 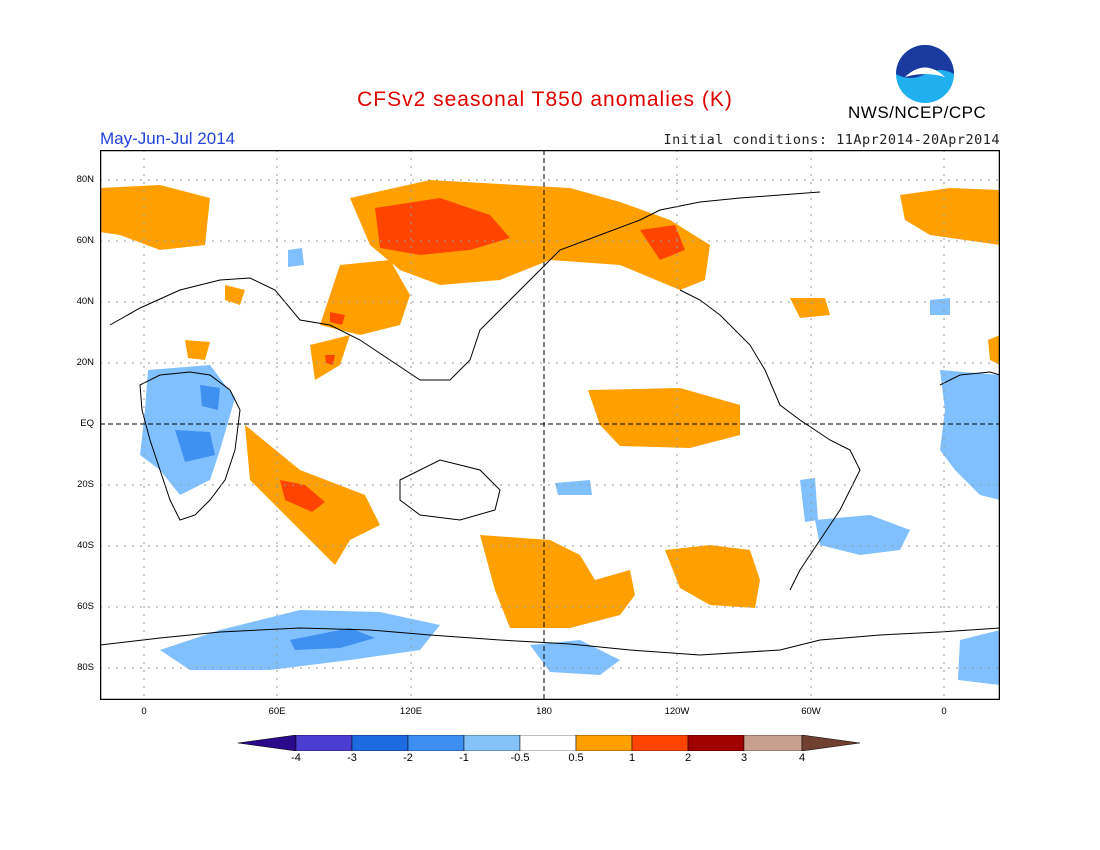 I want to click on lat-label-60n: 60N, so click(x=85, y=240).